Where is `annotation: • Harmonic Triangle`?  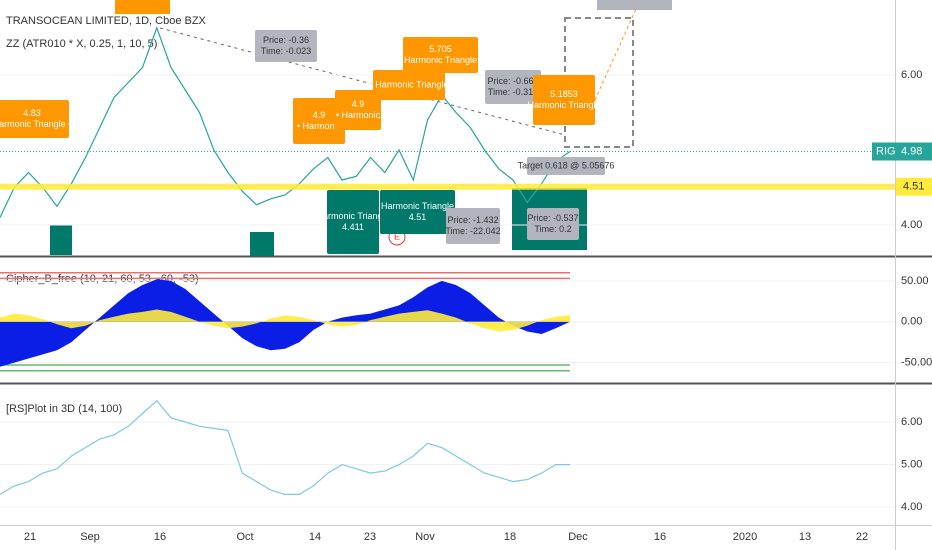
annotation: • Harmonic Triangle is located at coordinates (409, 85).